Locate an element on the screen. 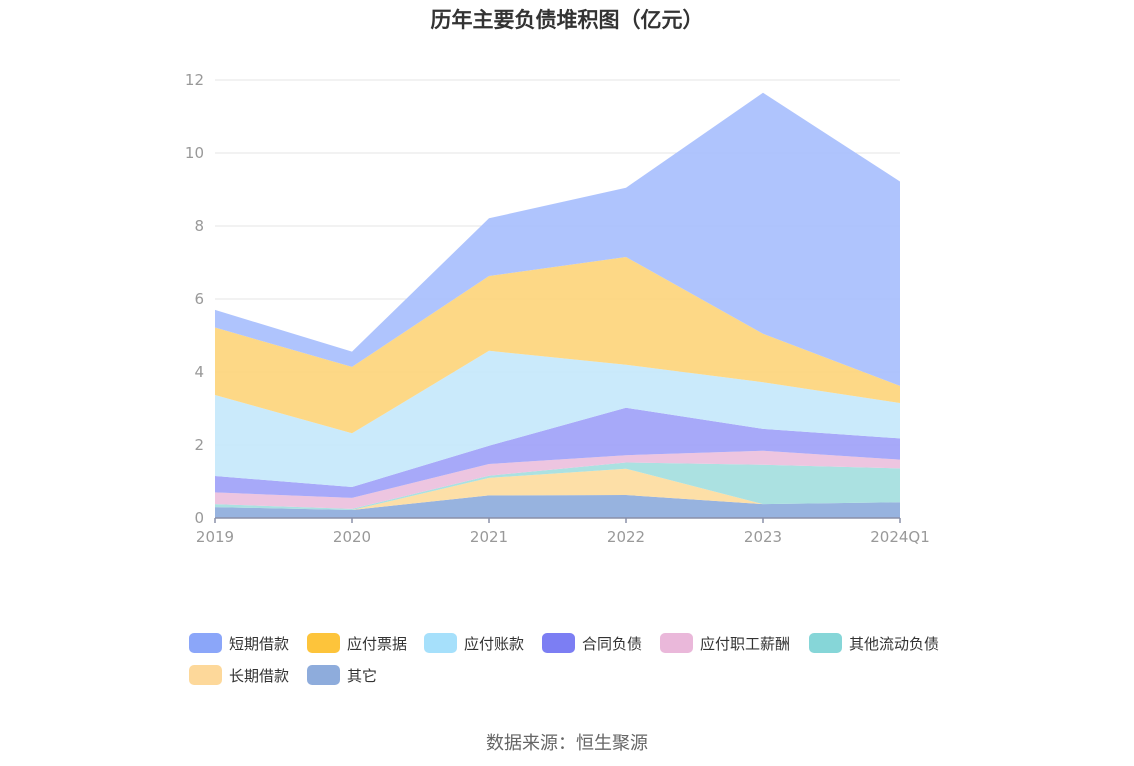  legend-label: 短期借款 is located at coordinates (259, 643).